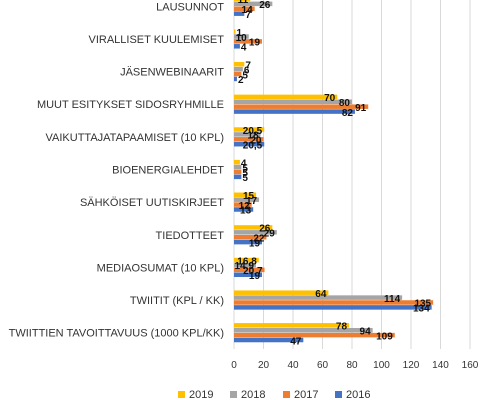  Describe the element at coordinates (411, 365) in the screenshot. I see `x-tick-label: 120` at that location.